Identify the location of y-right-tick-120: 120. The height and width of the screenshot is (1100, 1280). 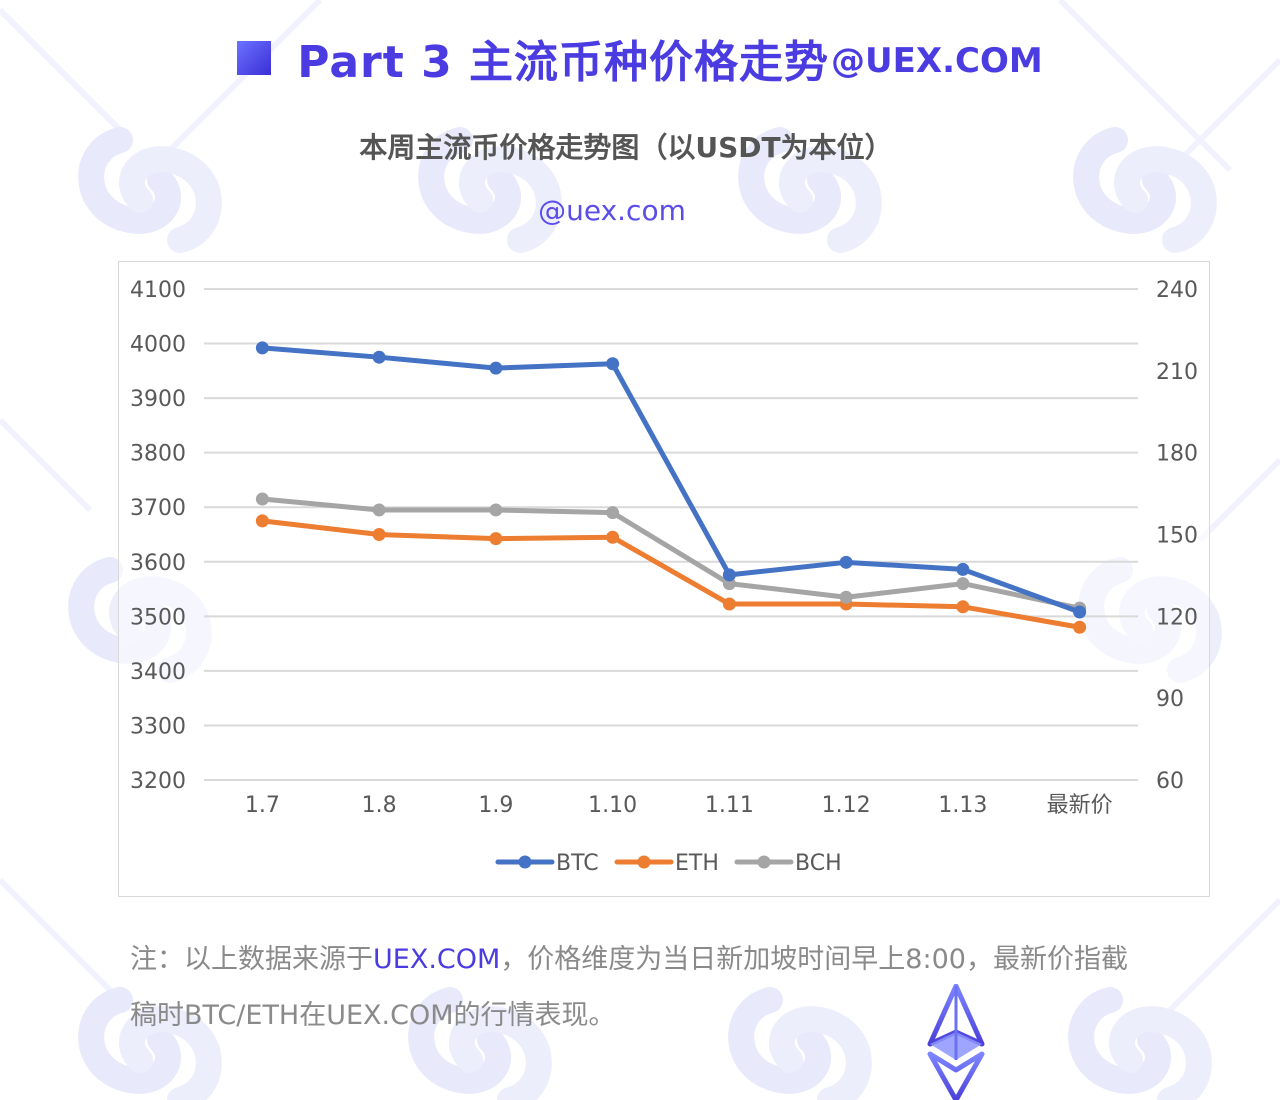
(1177, 617).